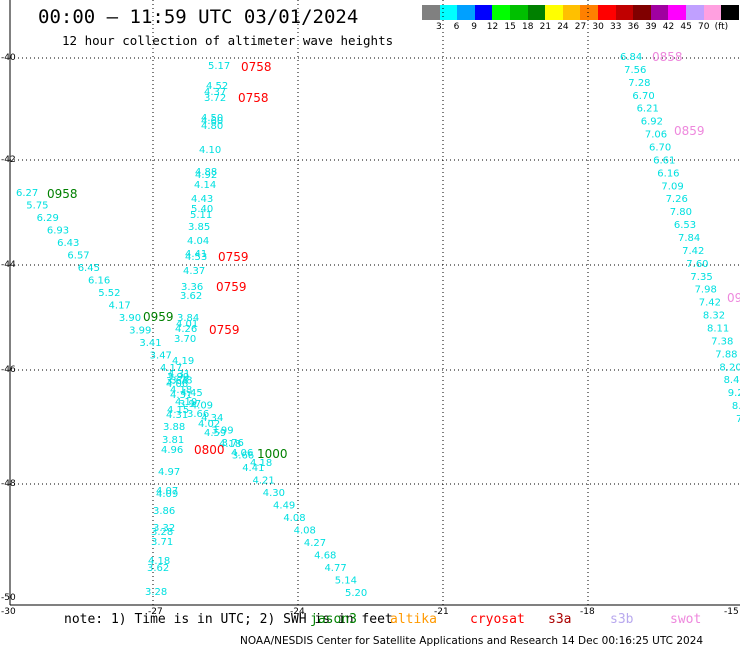 This screenshot has height=650, width=740. I want to click on satellite-legend-item: cryosat, so click(497, 619).